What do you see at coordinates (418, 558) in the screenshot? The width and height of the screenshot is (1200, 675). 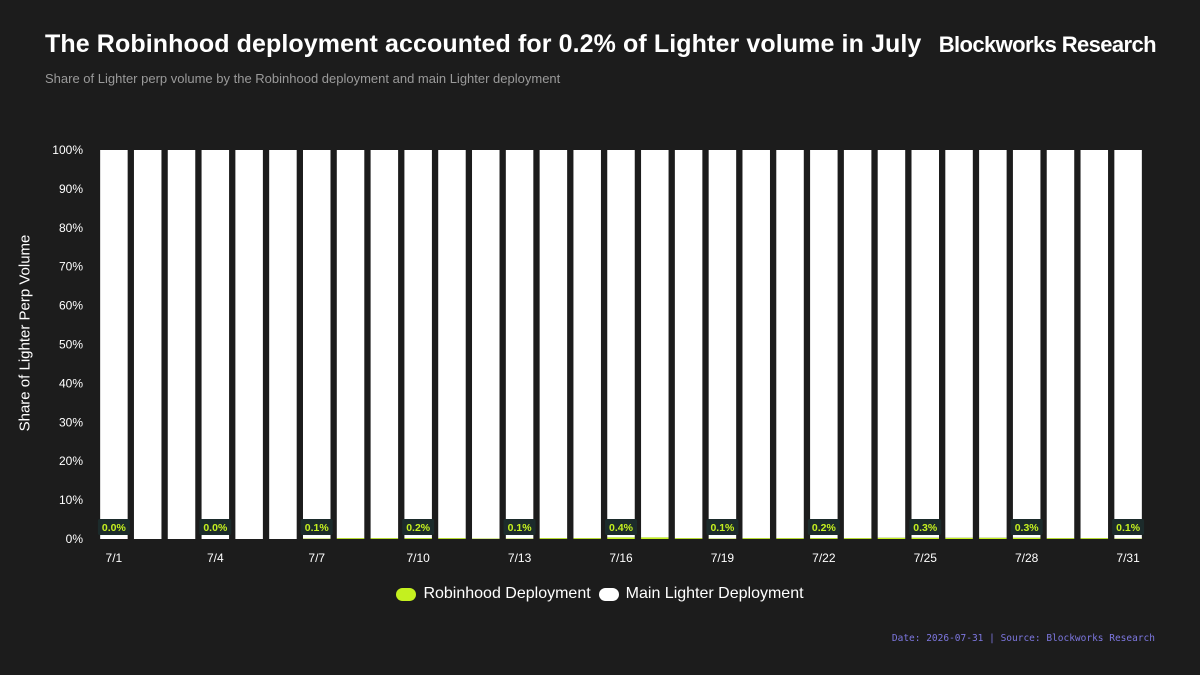 I see `x-tick-label: 7/10` at bounding box center [418, 558].